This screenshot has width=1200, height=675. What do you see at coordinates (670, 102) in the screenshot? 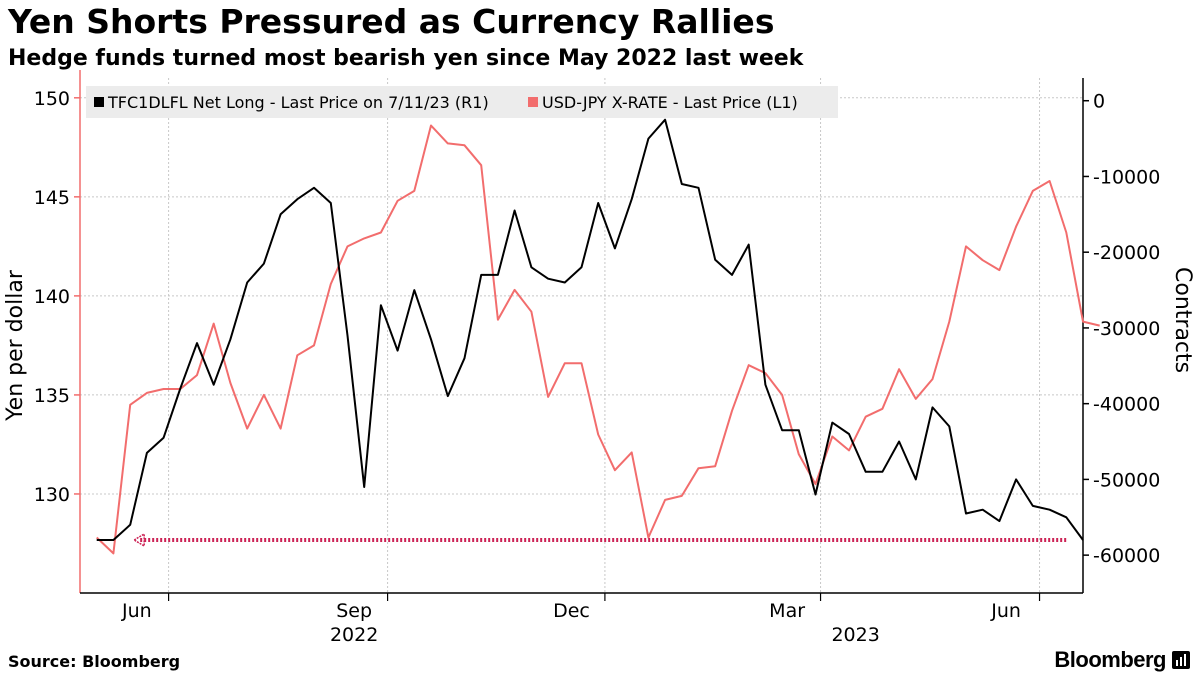
I see `legend-label-usdjpy: USD-JPY X-RATE - Last Price (L1)` at bounding box center [670, 102].